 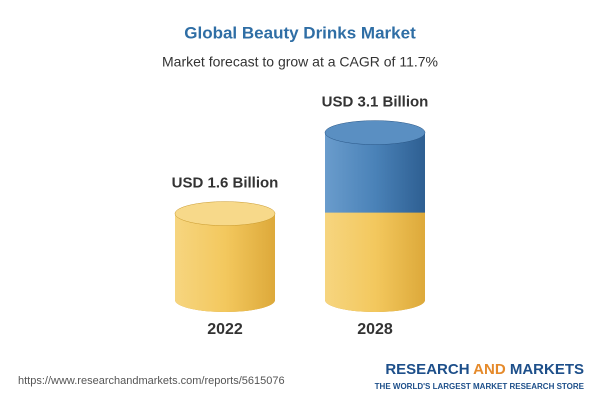 I want to click on logo-word: MARKETS, so click(x=547, y=369).